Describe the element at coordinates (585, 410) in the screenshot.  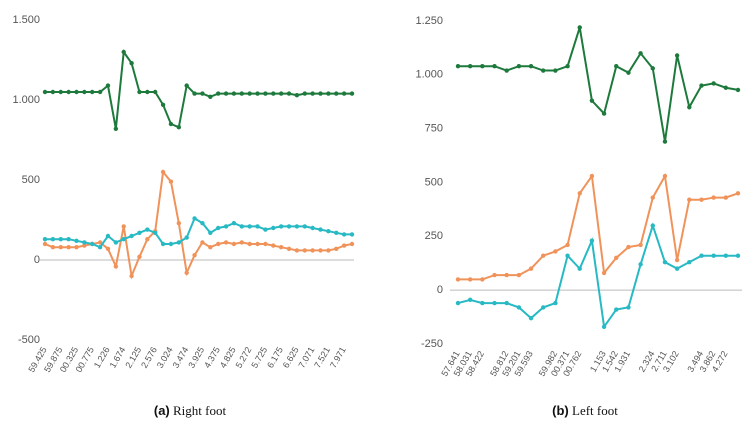
I see `caption: (b) Left foot` at that location.